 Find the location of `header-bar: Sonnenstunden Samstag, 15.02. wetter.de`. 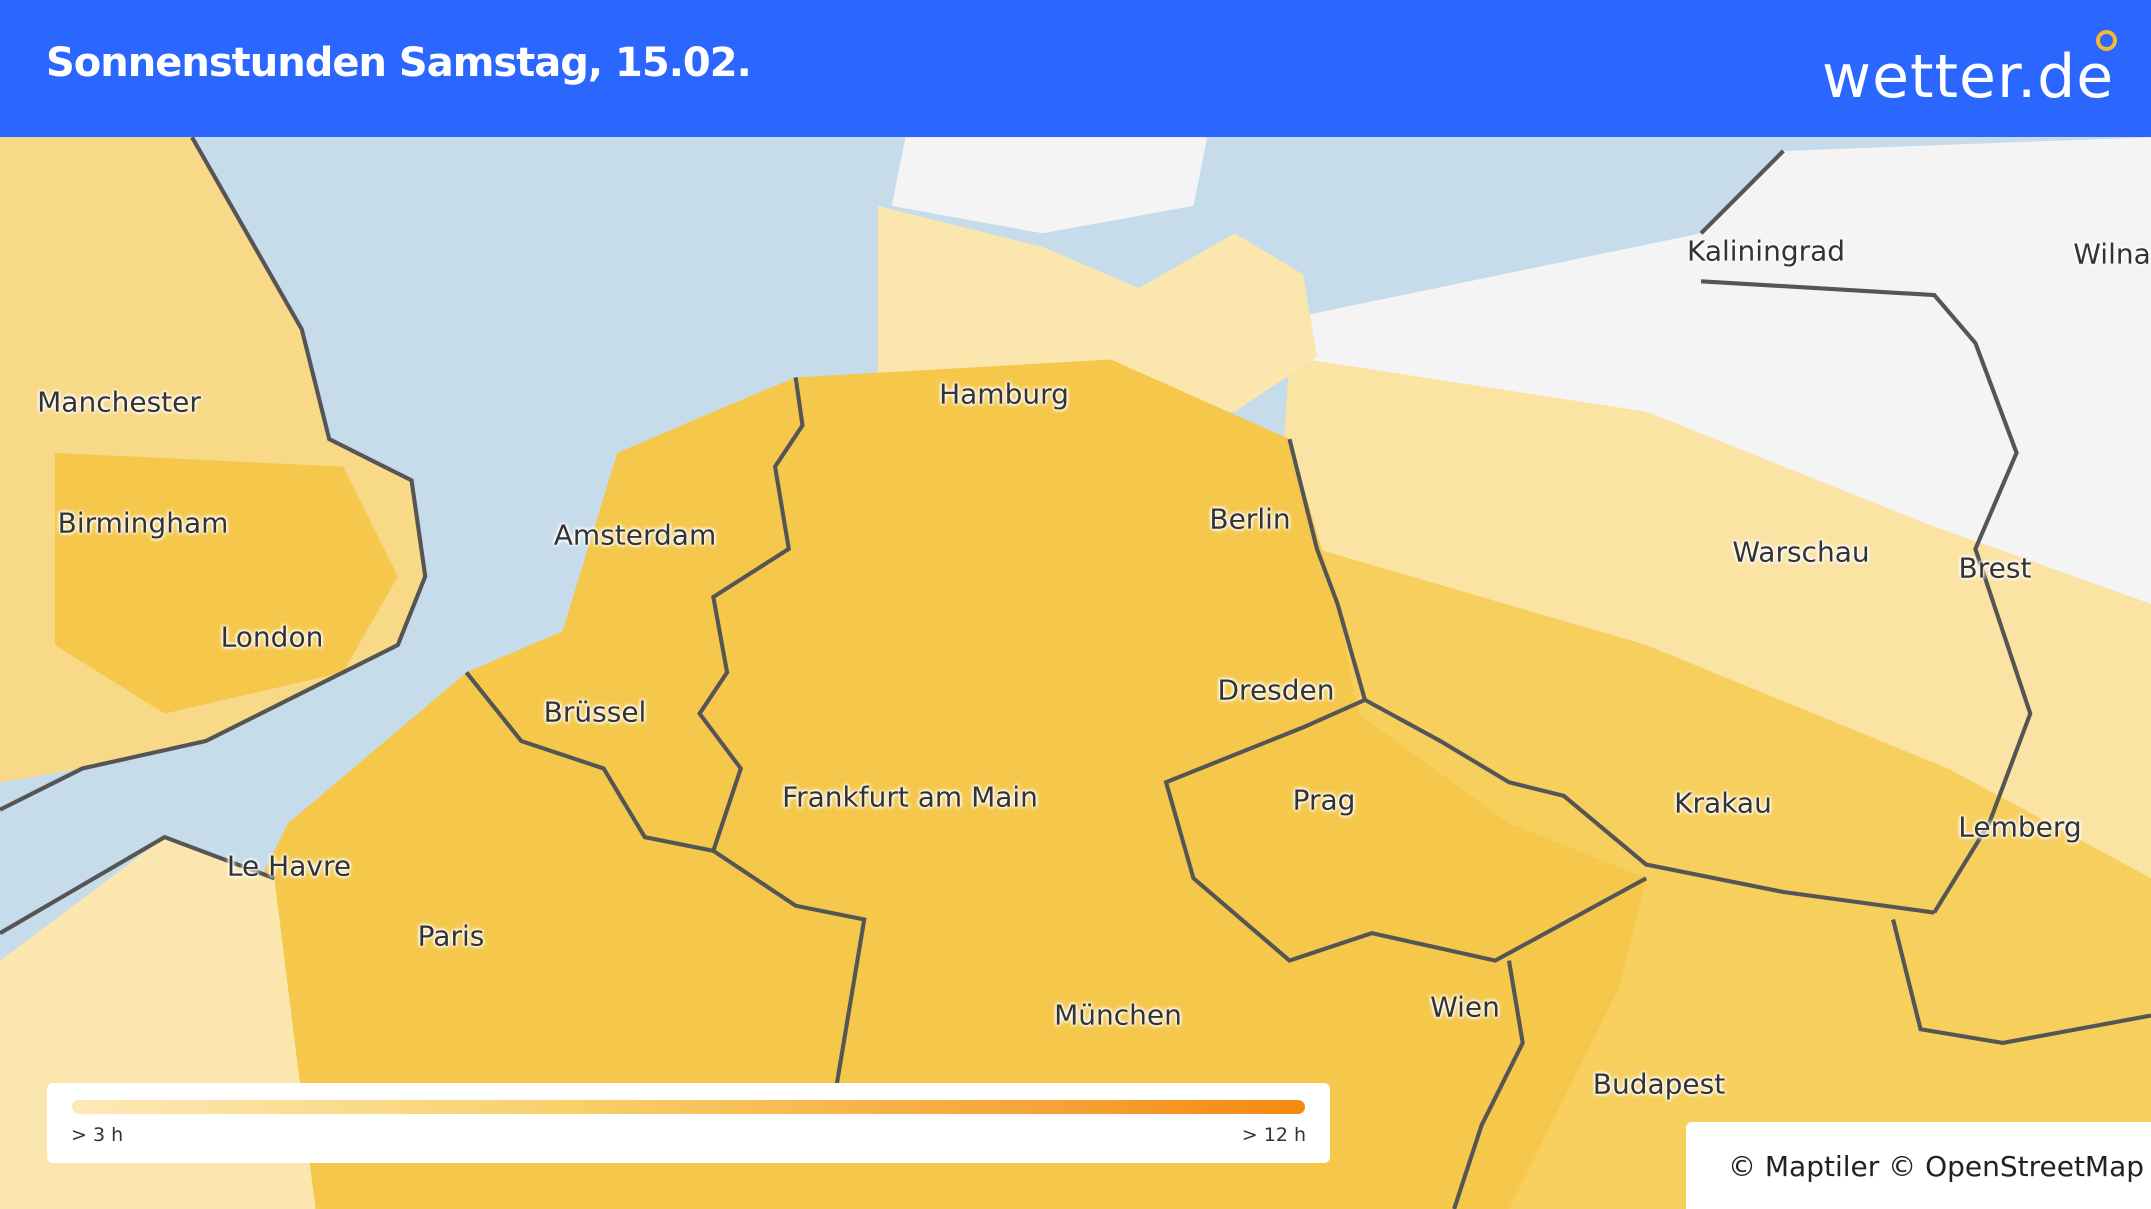

header-bar: Sonnenstunden Samstag, 15.02. wetter.de is located at coordinates (1075, 68).